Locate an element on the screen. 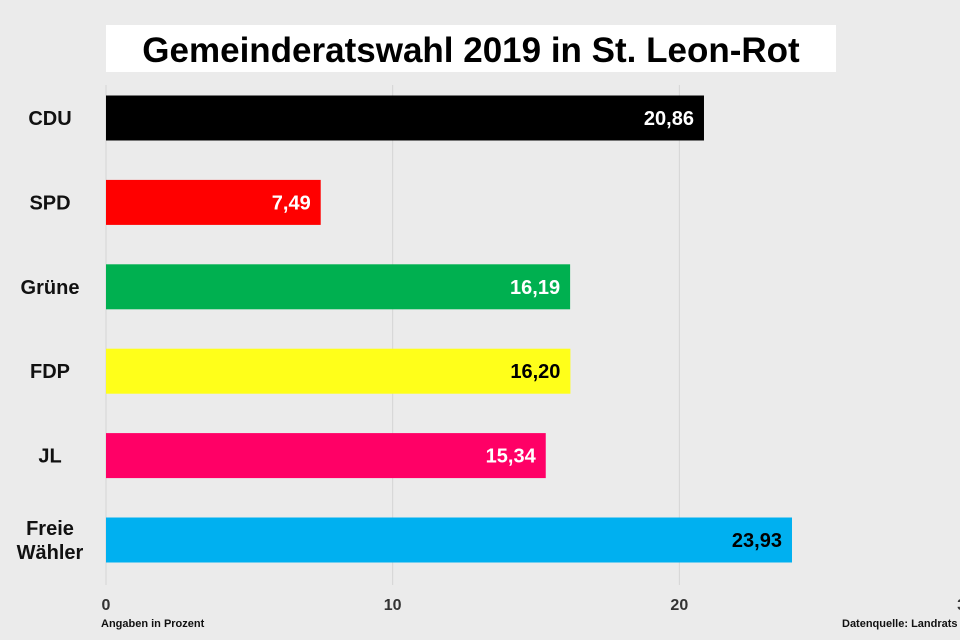 The height and width of the screenshot is (640, 960). bar-value-label: 15,34 is located at coordinates (511, 457).